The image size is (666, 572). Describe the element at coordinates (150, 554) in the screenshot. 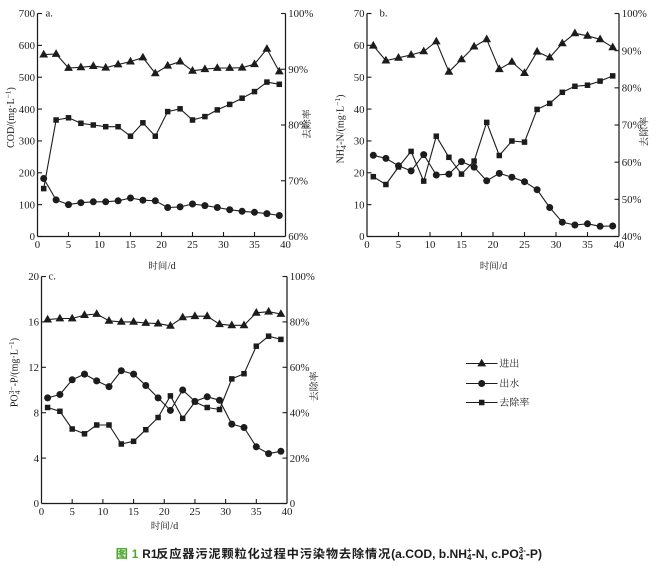

I see `svg-text: R1` at that location.